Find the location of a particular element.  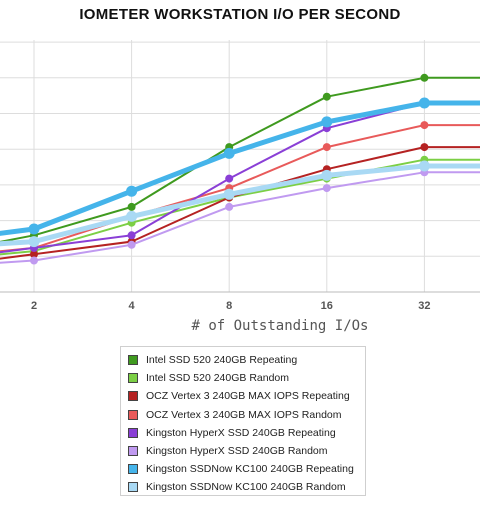

legend-item: OCZ Vertex 3 240GB MAX IOPS Random is located at coordinates (246, 415).